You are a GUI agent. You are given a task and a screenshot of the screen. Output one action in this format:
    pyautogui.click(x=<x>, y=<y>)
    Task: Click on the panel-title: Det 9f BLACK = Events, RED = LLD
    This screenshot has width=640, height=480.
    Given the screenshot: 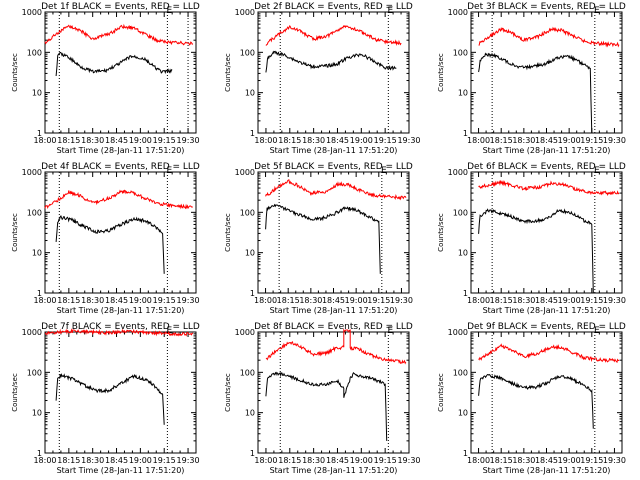 What is the action you would take?
    pyautogui.click(x=546, y=327)
    